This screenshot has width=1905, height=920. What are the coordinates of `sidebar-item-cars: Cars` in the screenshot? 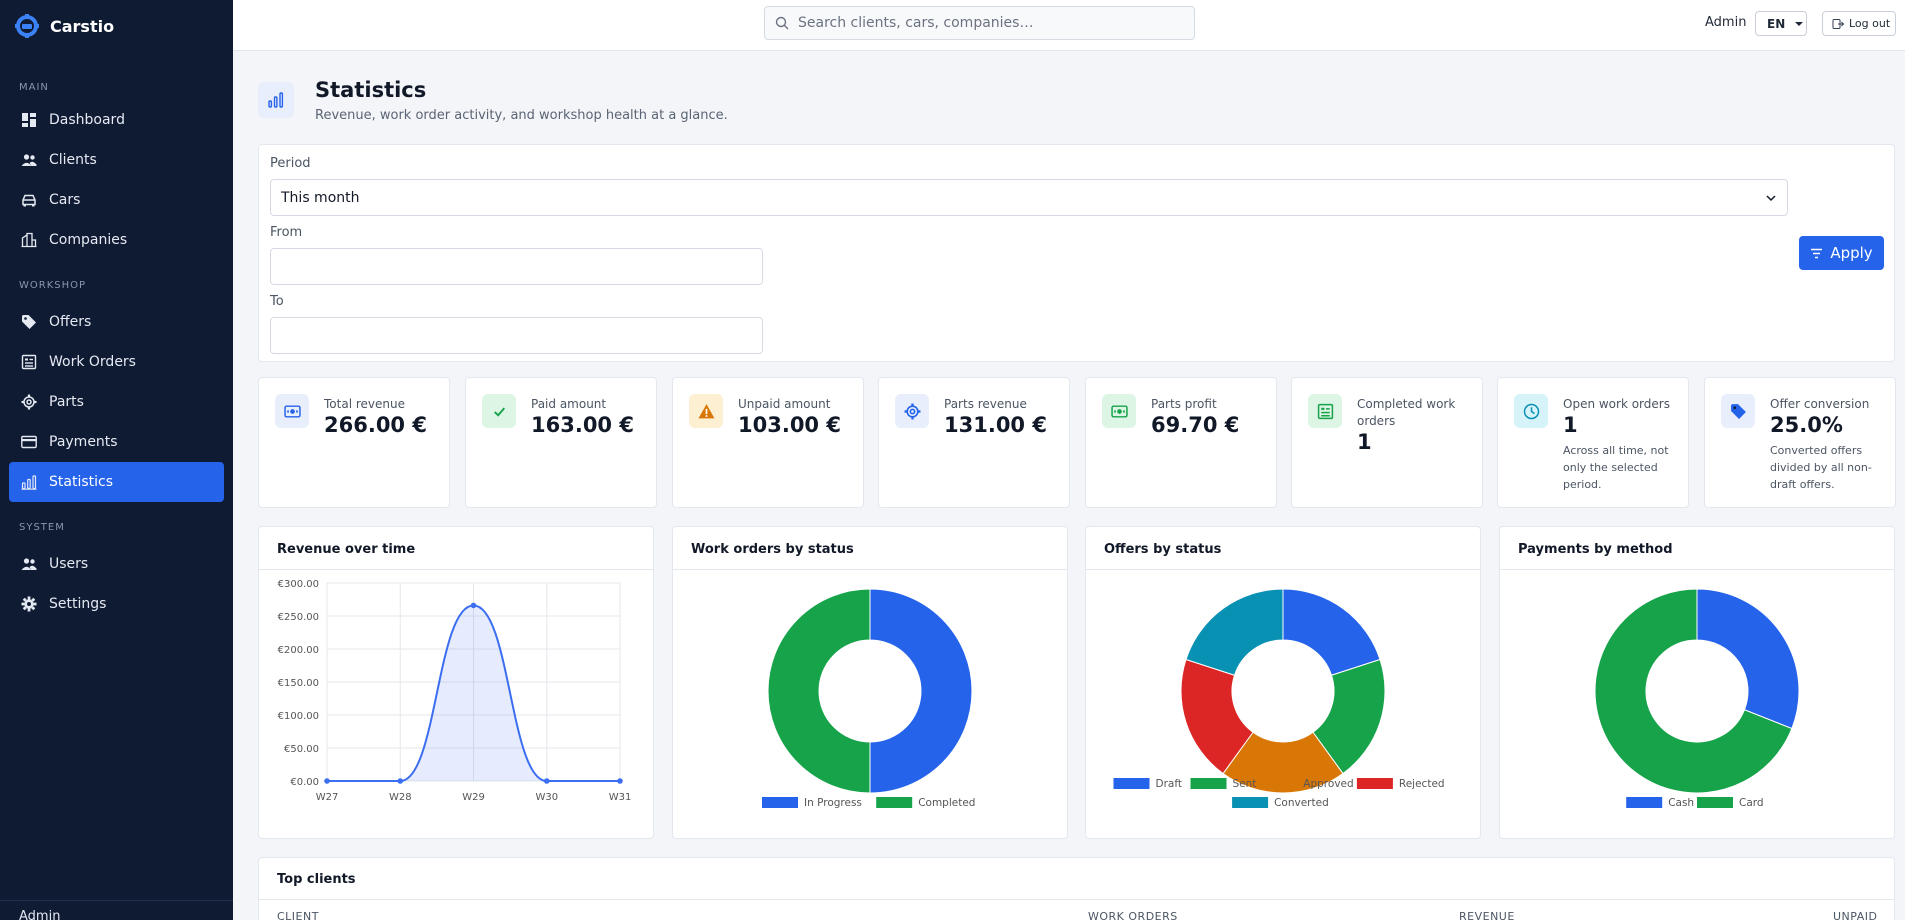 It's located at (116, 200).